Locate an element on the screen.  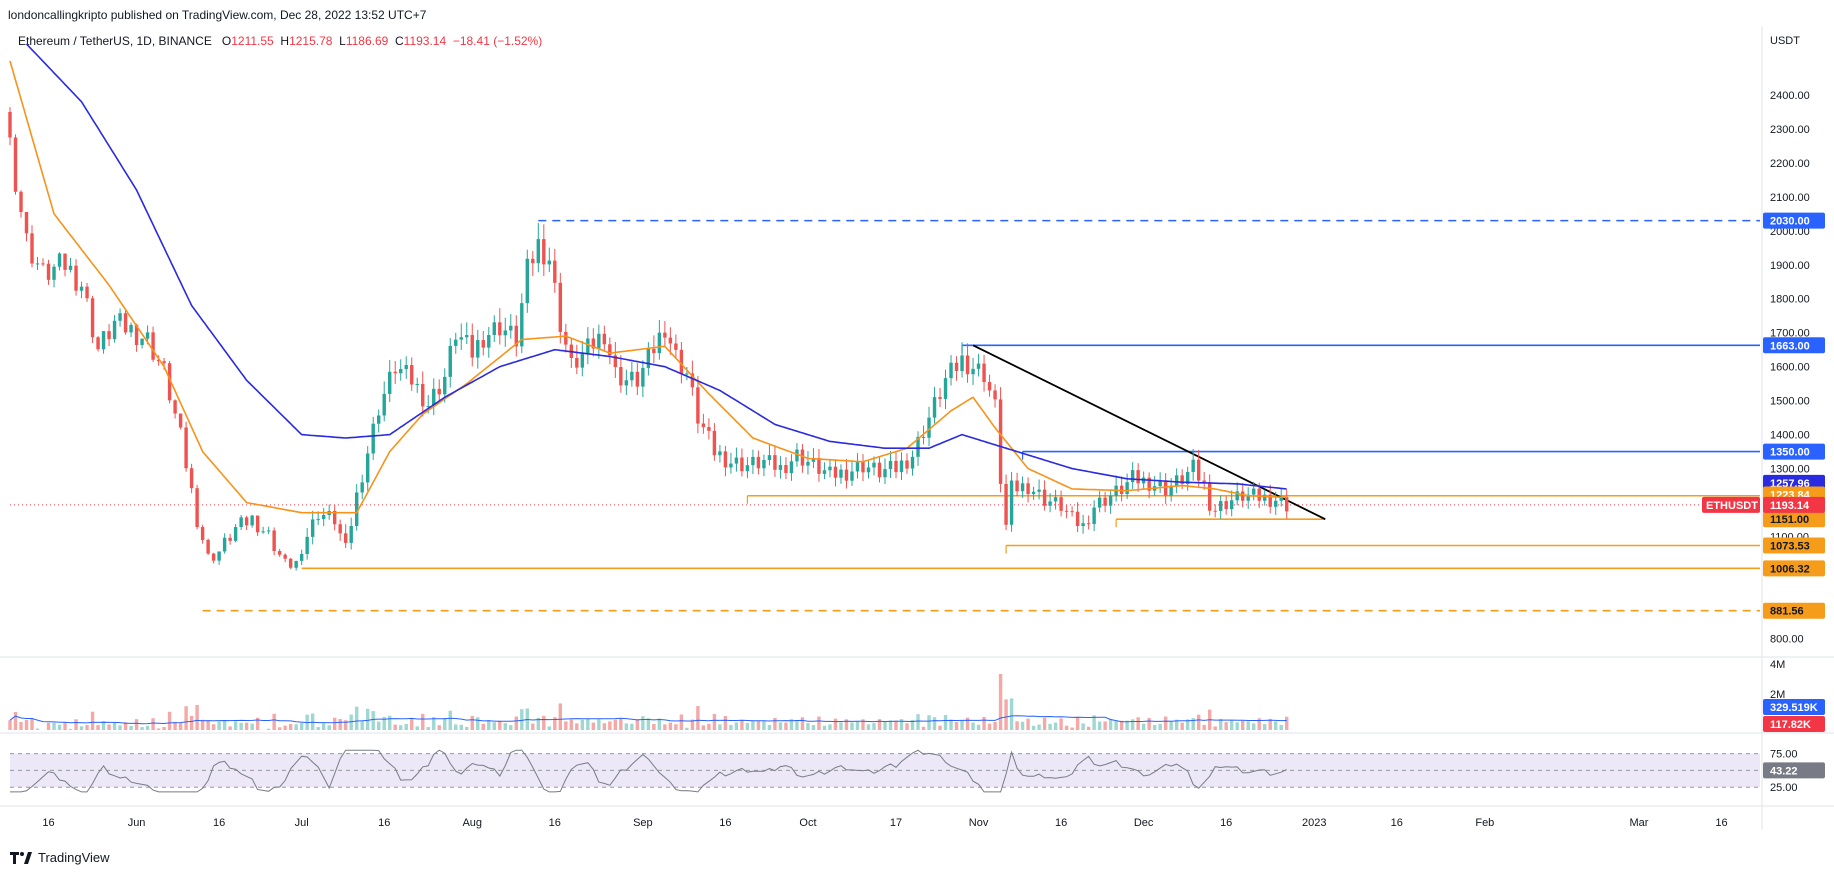
level-price-tag: 1006.32 is located at coordinates (1790, 569).